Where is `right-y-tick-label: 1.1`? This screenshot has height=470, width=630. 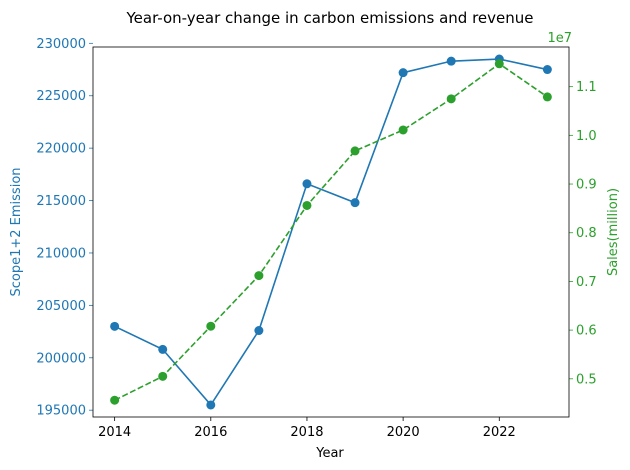
right-y-tick-label: 1.1 is located at coordinates (586, 87).